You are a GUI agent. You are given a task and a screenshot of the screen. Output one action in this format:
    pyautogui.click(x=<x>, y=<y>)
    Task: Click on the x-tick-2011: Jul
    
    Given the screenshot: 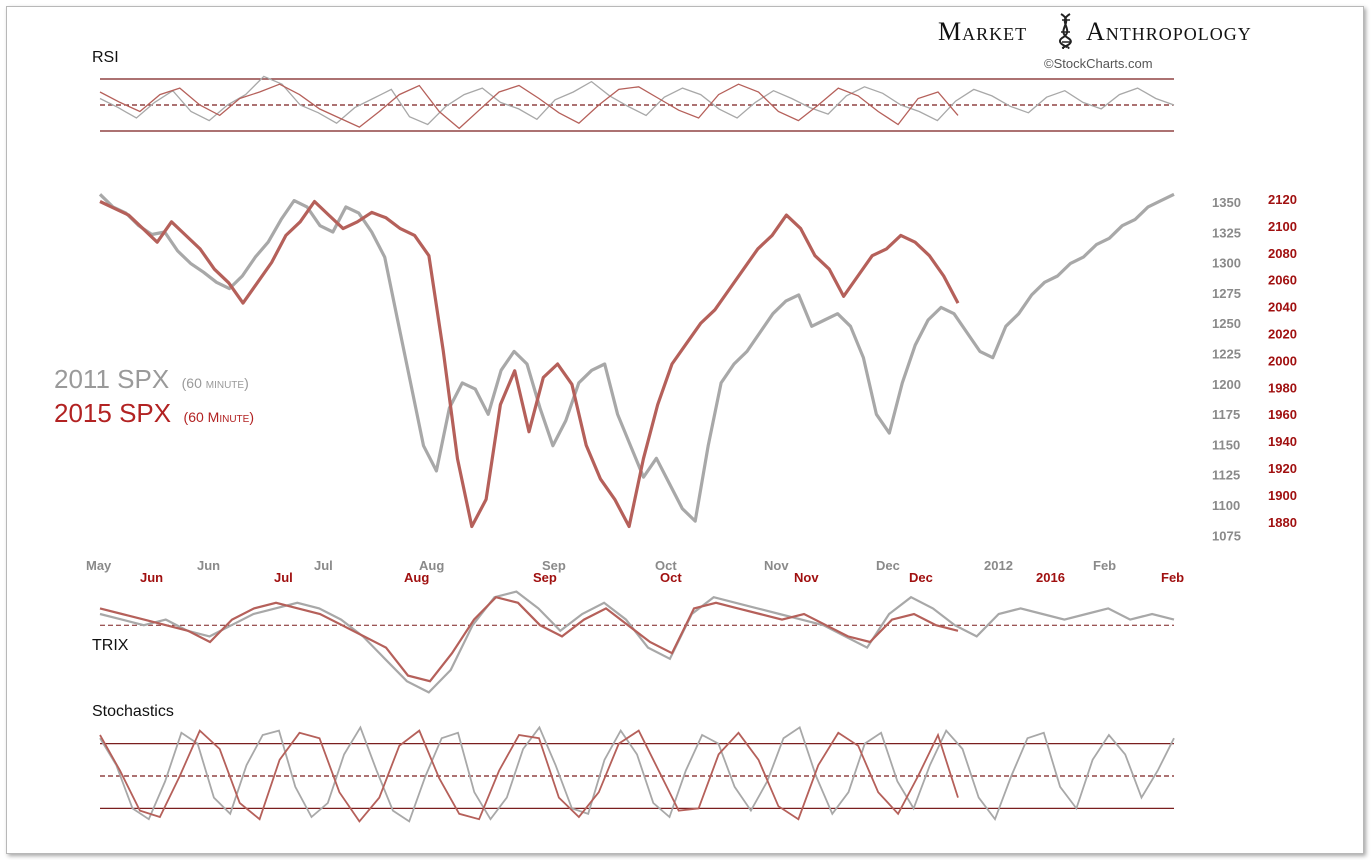 What is the action you would take?
    pyautogui.click(x=323, y=565)
    